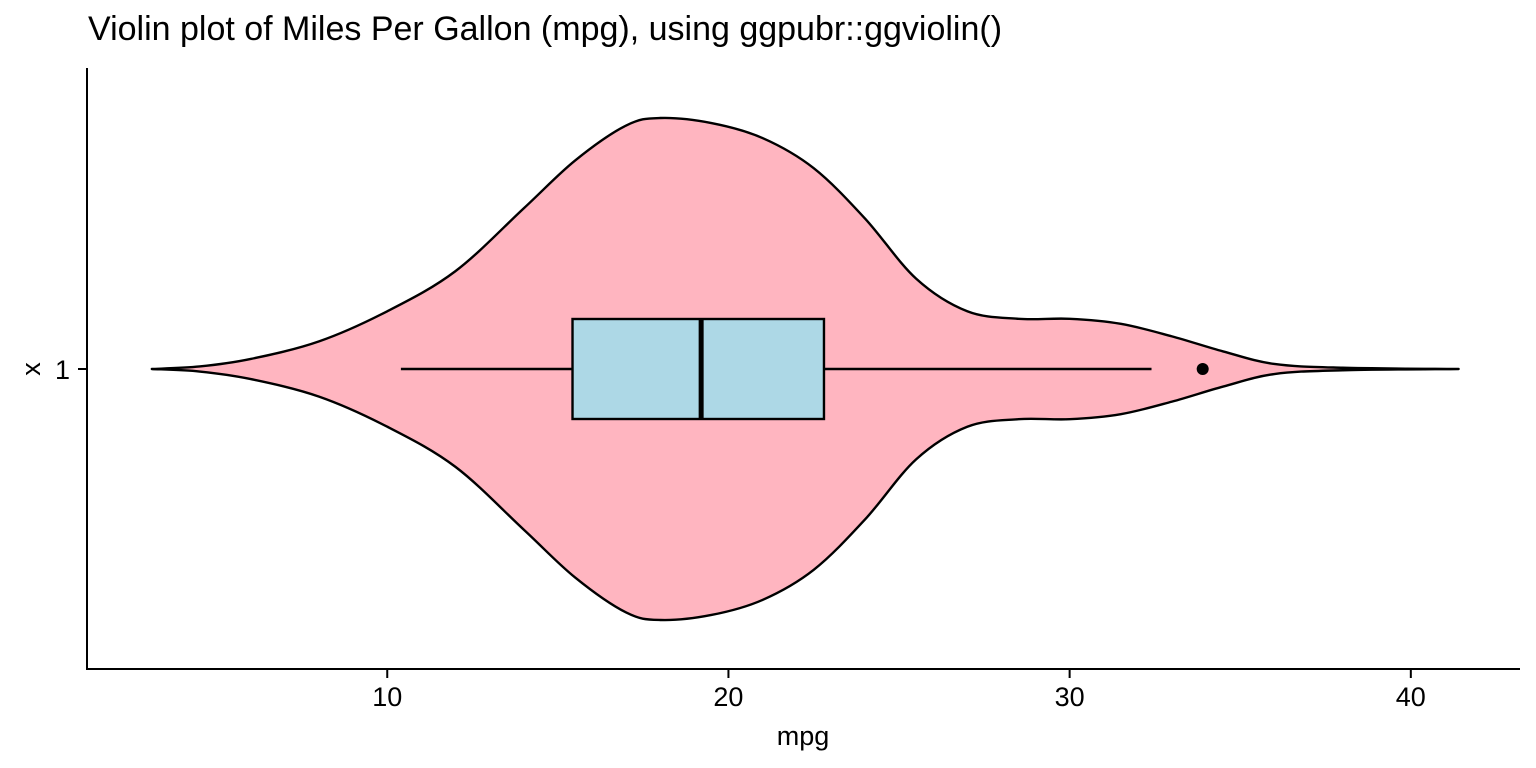 The width and height of the screenshot is (1536, 768). What do you see at coordinates (728, 697) in the screenshot?
I see `x-tick-label: 20` at bounding box center [728, 697].